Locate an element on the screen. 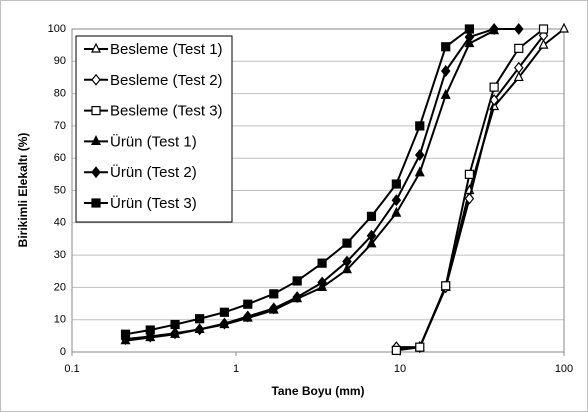 This screenshot has width=588, height=412. y-tick-label: 20 is located at coordinates (60, 287).